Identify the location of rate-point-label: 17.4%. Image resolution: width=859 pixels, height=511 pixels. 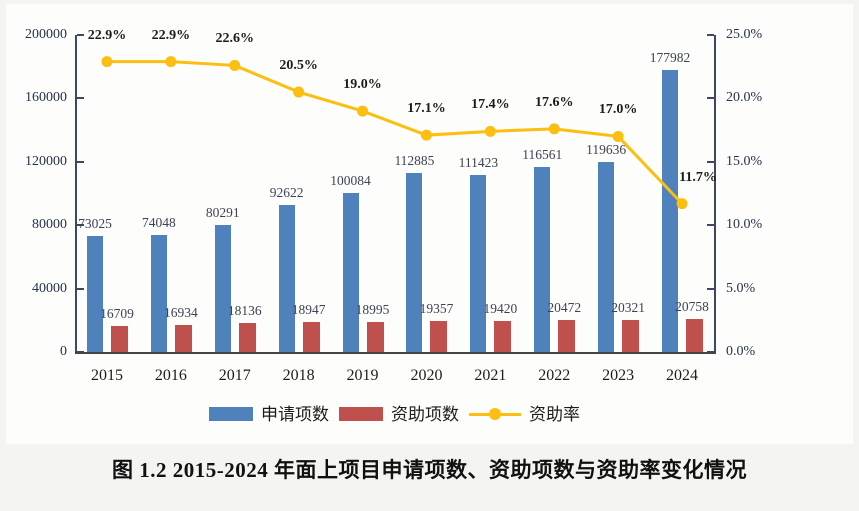
(490, 105).